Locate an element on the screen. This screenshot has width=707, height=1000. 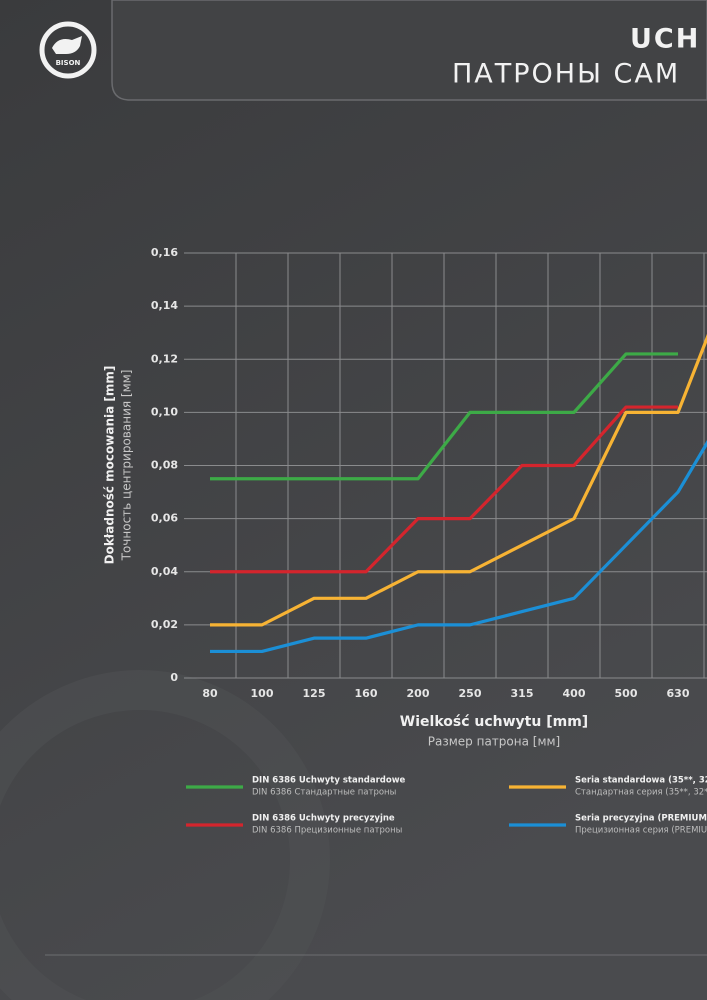
x-tick-label: 315 is located at coordinates (522, 693).